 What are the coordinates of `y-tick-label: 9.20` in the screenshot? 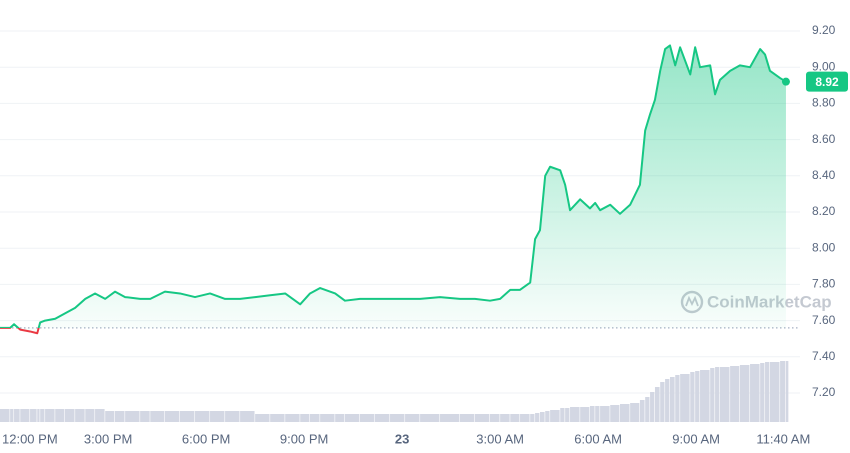 It's located at (824, 30).